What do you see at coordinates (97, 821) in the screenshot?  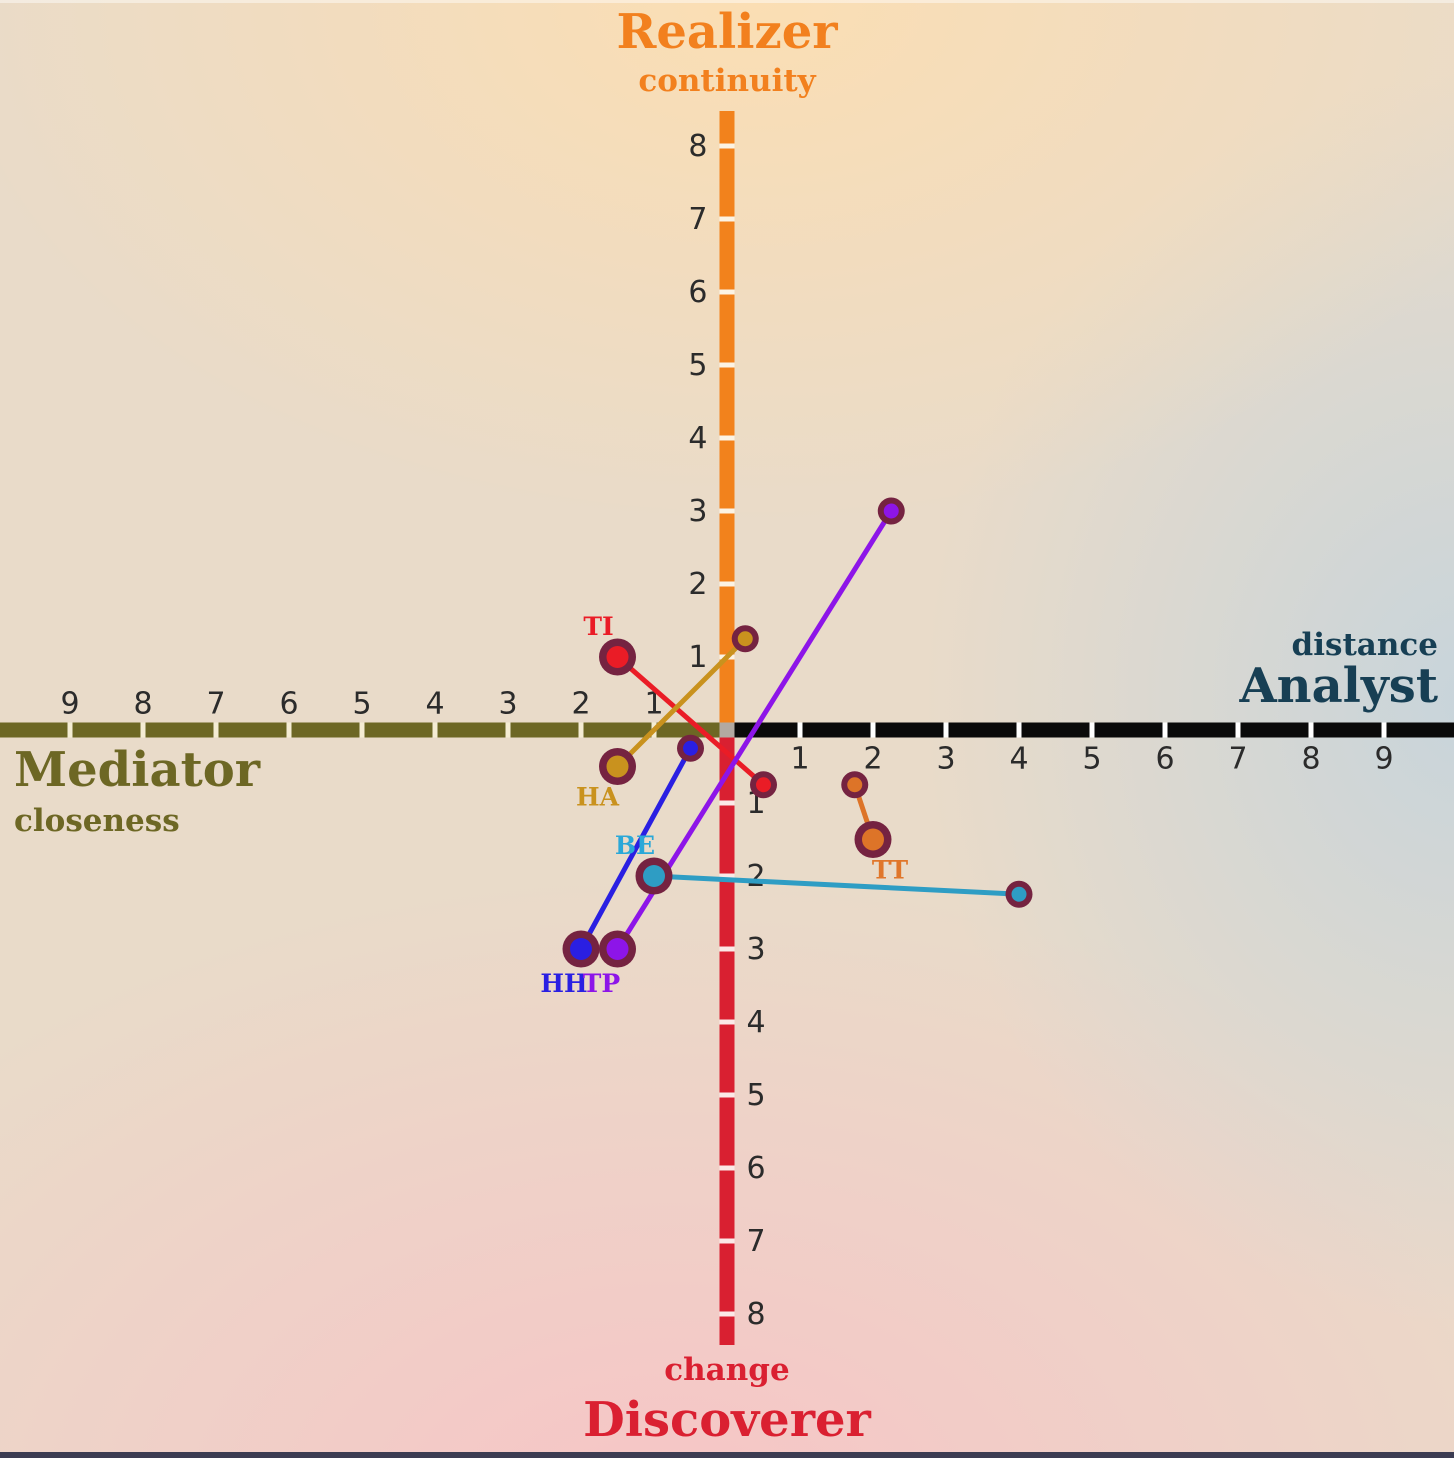 I see `mediator-subtitle: closeness` at bounding box center [97, 821].